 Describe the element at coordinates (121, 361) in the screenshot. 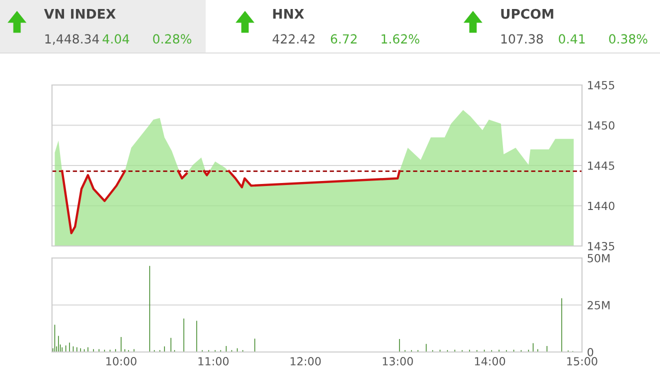

I see `x-tick-label: 10:00` at that location.